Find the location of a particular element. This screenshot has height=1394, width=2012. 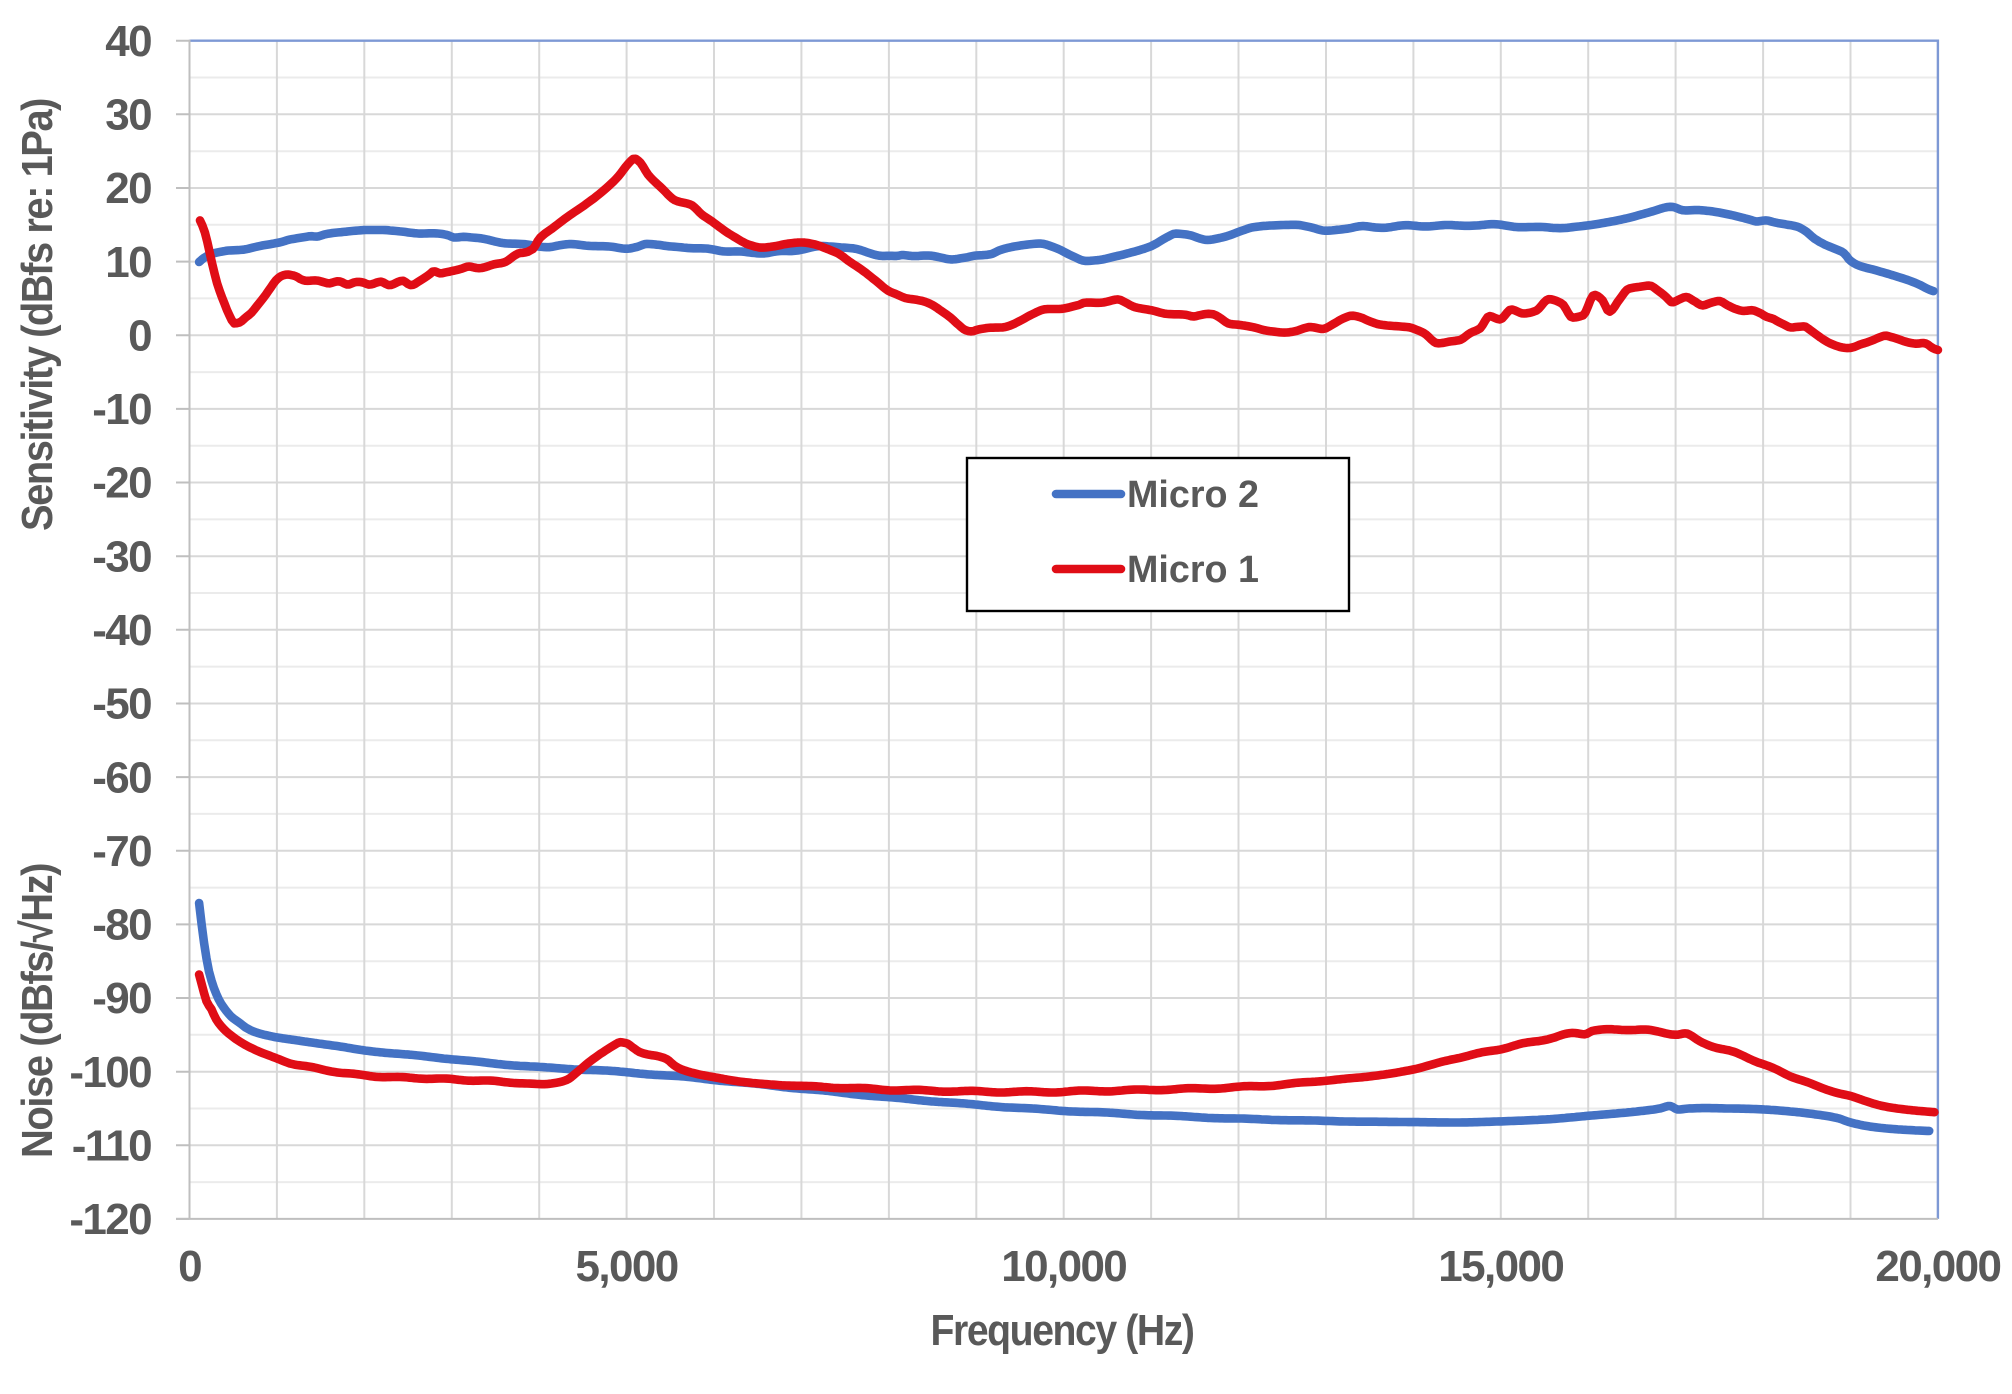

svg-text: -60 is located at coordinates (121, 777).